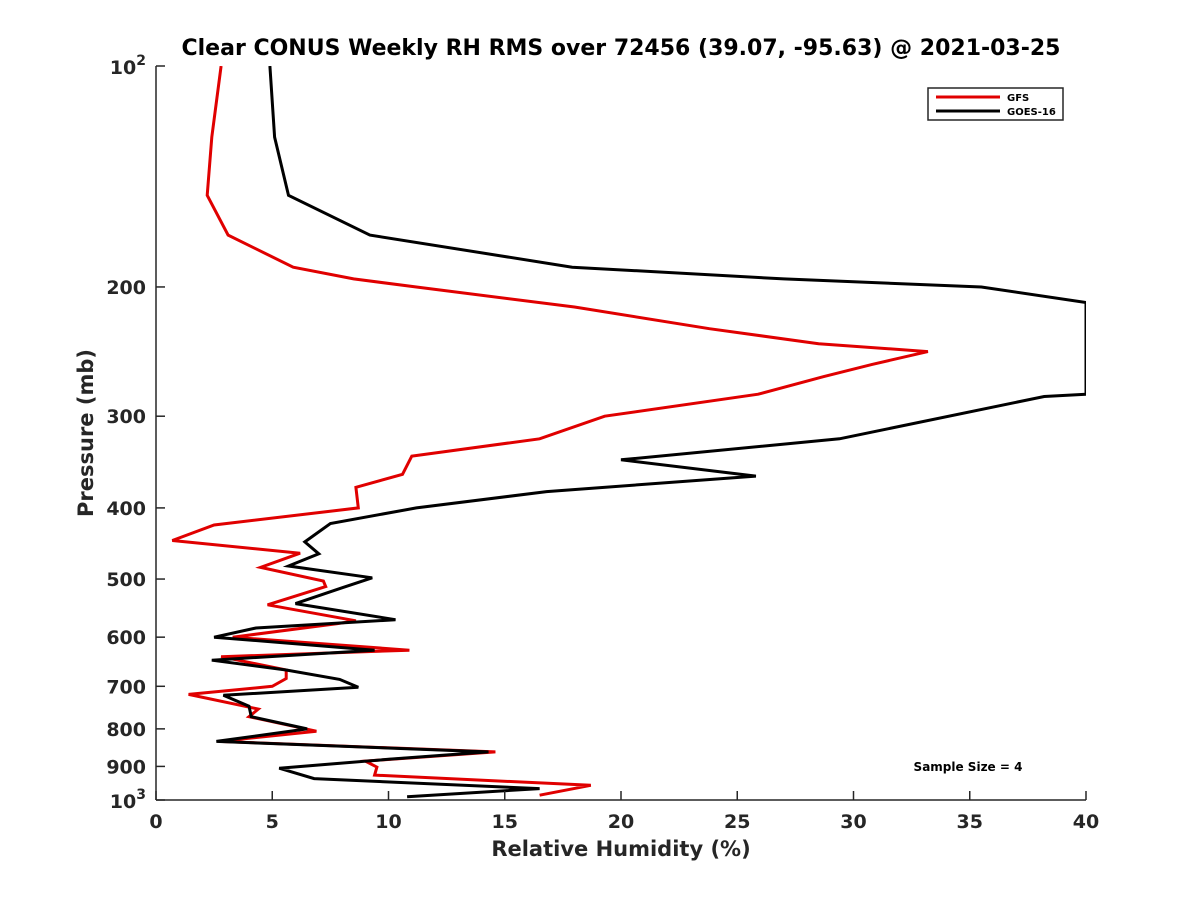  What do you see at coordinates (737, 822) in the screenshot?
I see `x-tick-label: 25` at bounding box center [737, 822].